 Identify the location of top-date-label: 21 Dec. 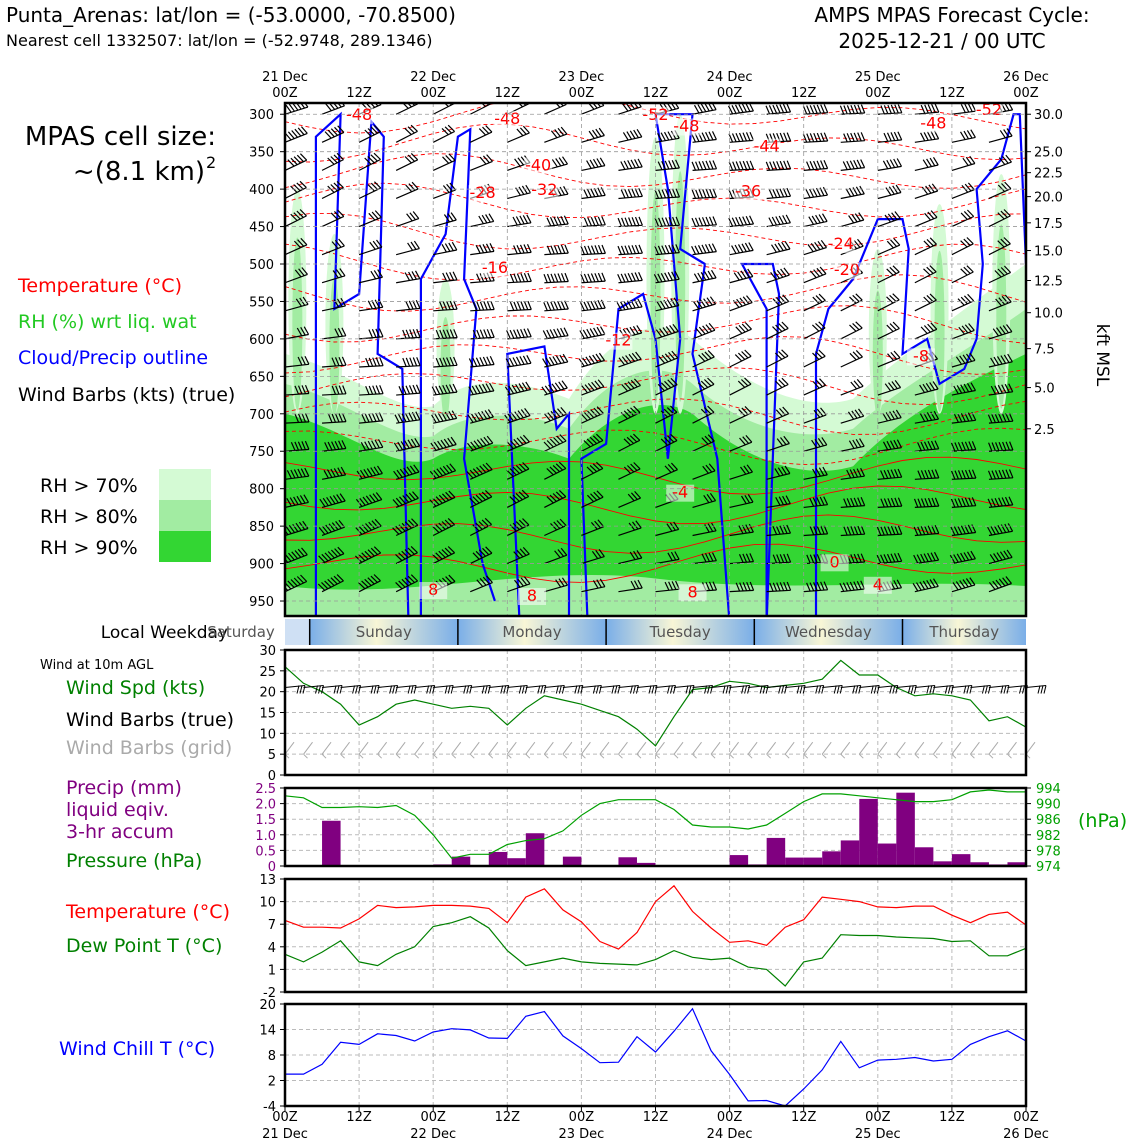
(285, 77).